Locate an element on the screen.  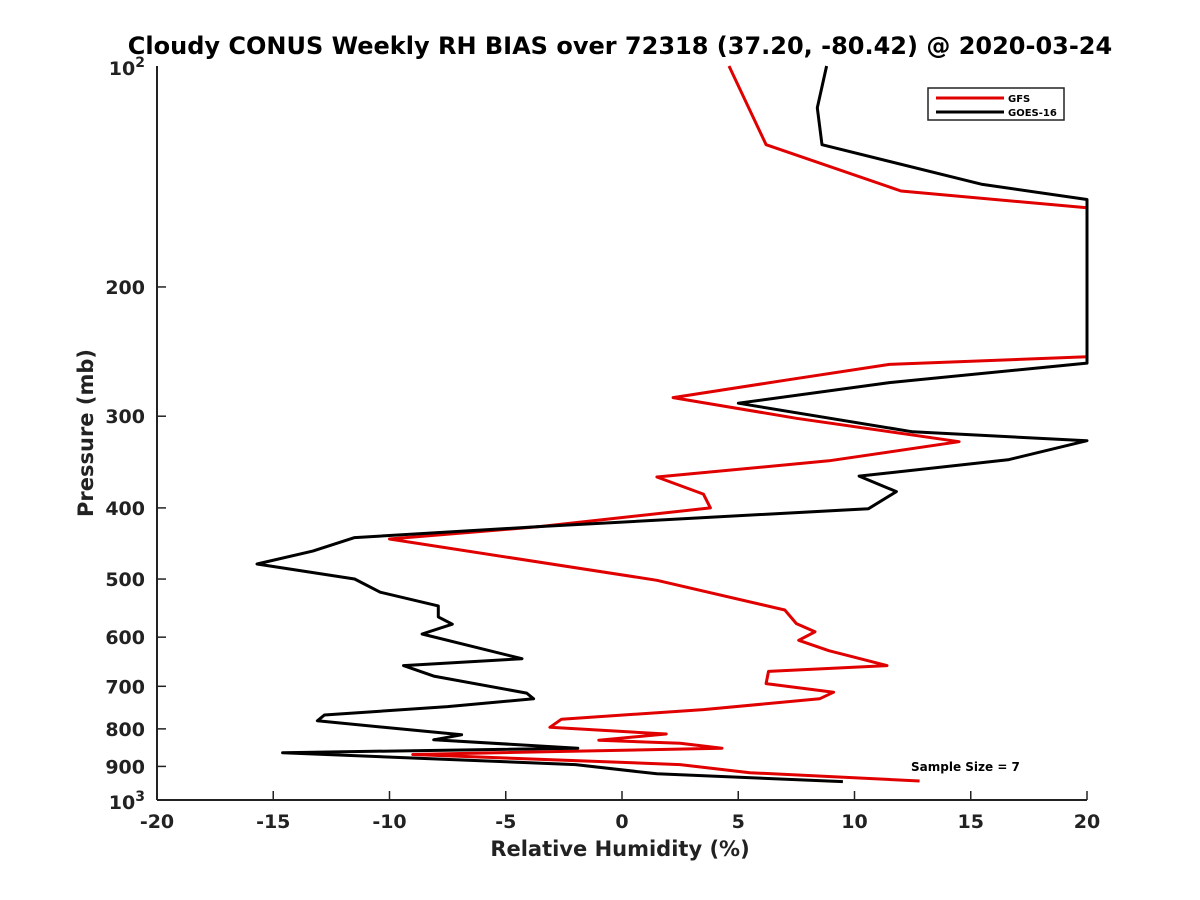
x-tick-label: -10 is located at coordinates (389, 822).